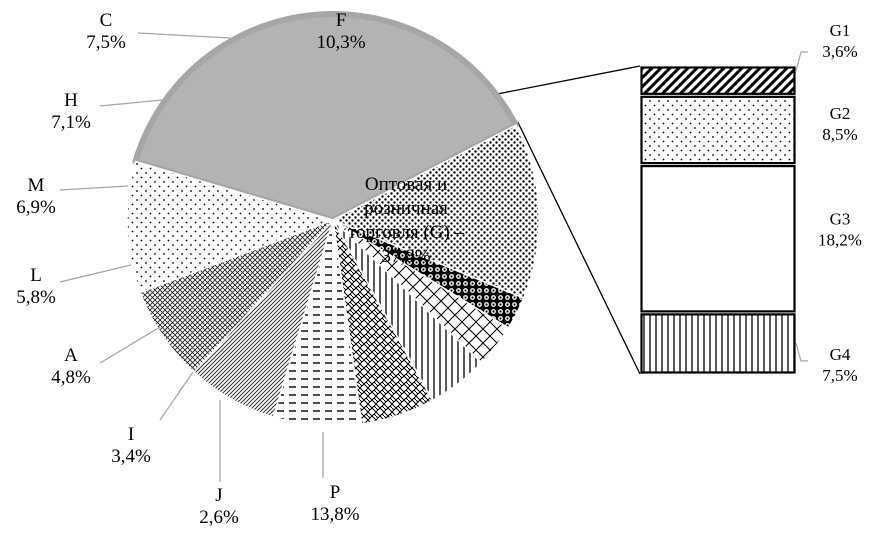 The height and width of the screenshot is (536, 874). What do you see at coordinates (334, 503) in the screenshot?
I see `slice-label-P: P 13,8%` at bounding box center [334, 503].